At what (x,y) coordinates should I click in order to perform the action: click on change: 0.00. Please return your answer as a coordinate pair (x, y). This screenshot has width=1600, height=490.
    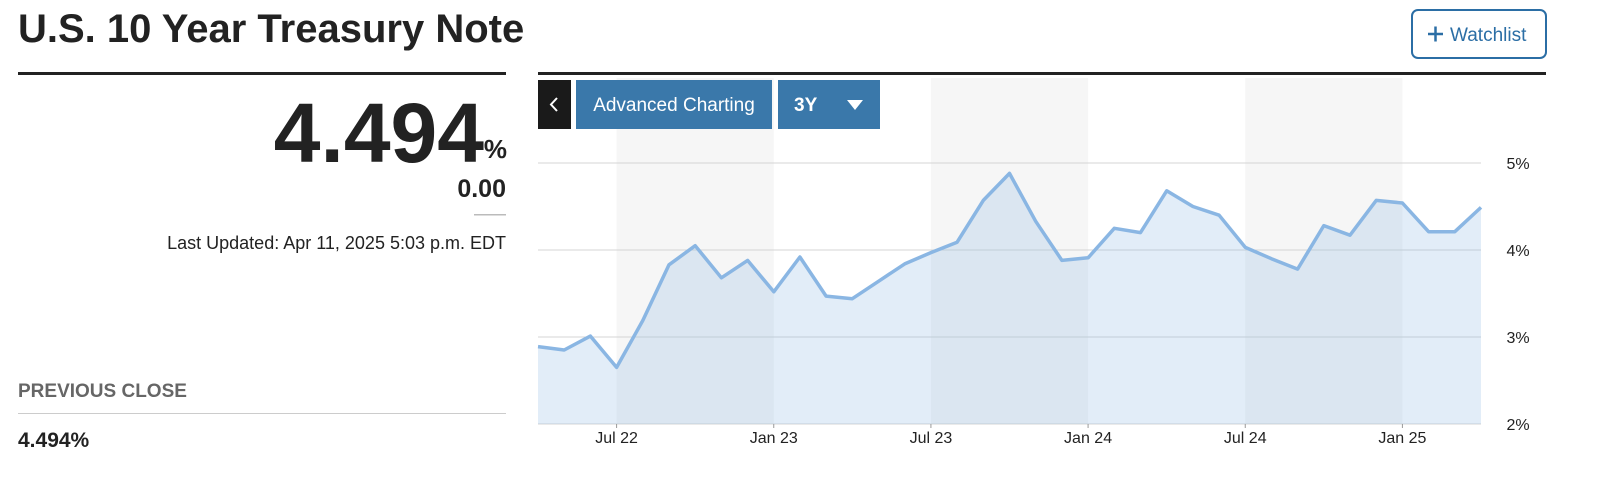
    Looking at the image, I should click on (481, 189).